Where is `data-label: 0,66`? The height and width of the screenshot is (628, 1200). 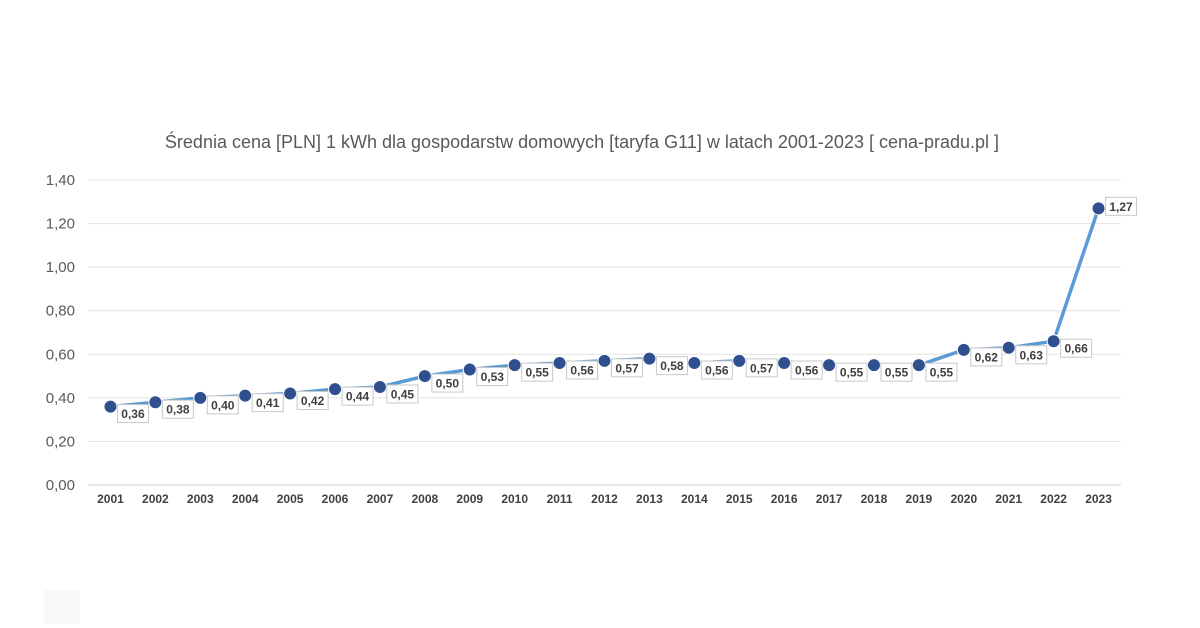 data-label: 0,66 is located at coordinates (1076, 348).